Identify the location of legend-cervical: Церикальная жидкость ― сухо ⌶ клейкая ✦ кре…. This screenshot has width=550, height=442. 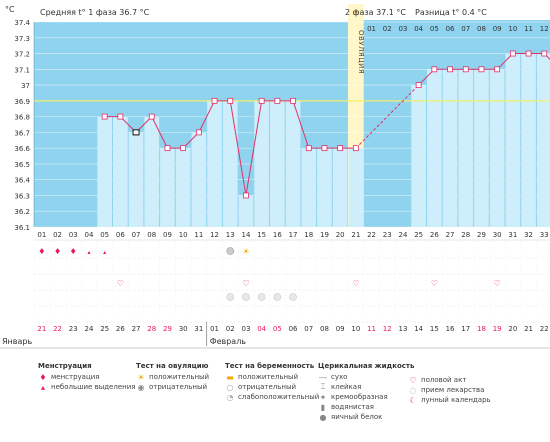
(366, 392).